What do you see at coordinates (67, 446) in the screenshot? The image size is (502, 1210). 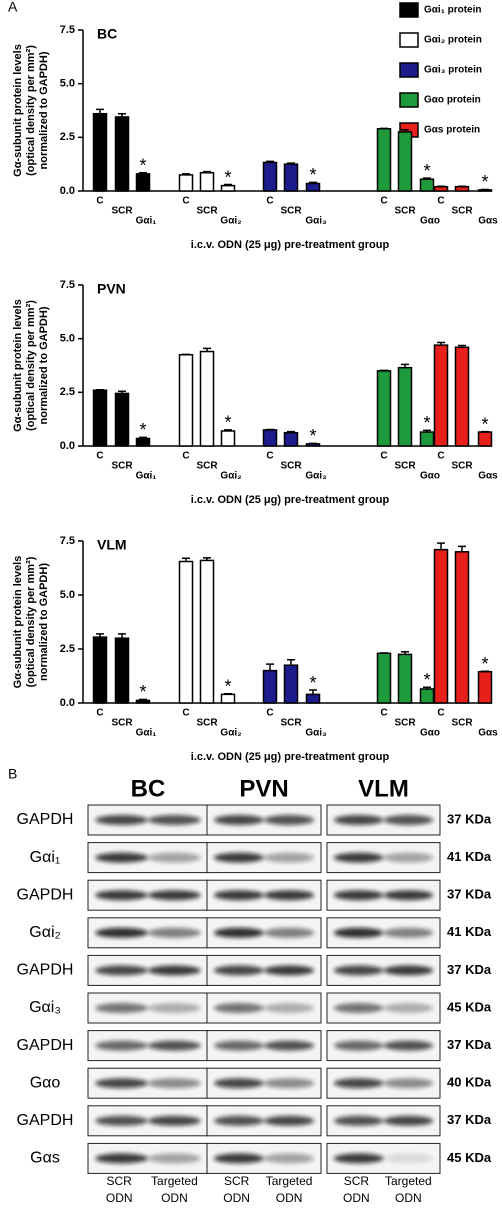 I see `y-tick-label: 0.0` at bounding box center [67, 446].